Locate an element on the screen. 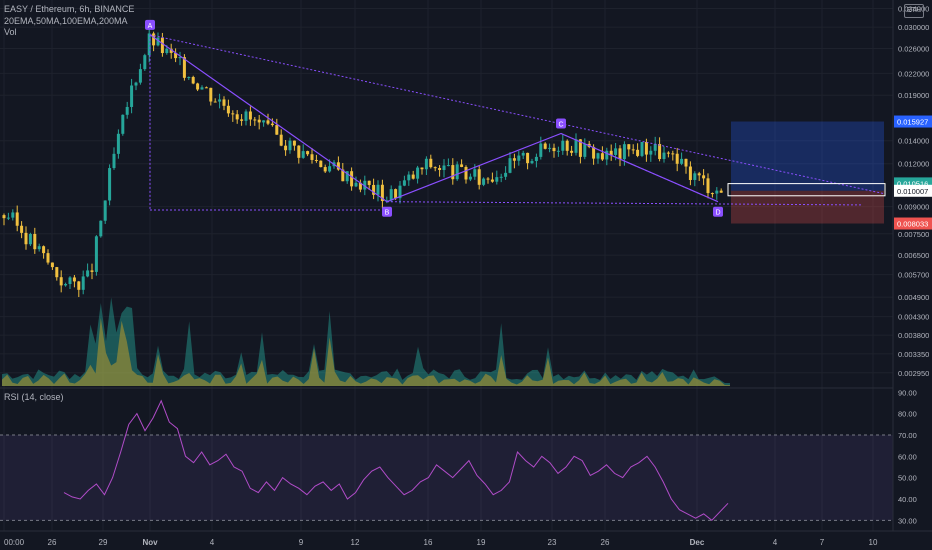 This screenshot has width=932, height=550. pattern-cd-dotted is located at coordinates (639, 168).